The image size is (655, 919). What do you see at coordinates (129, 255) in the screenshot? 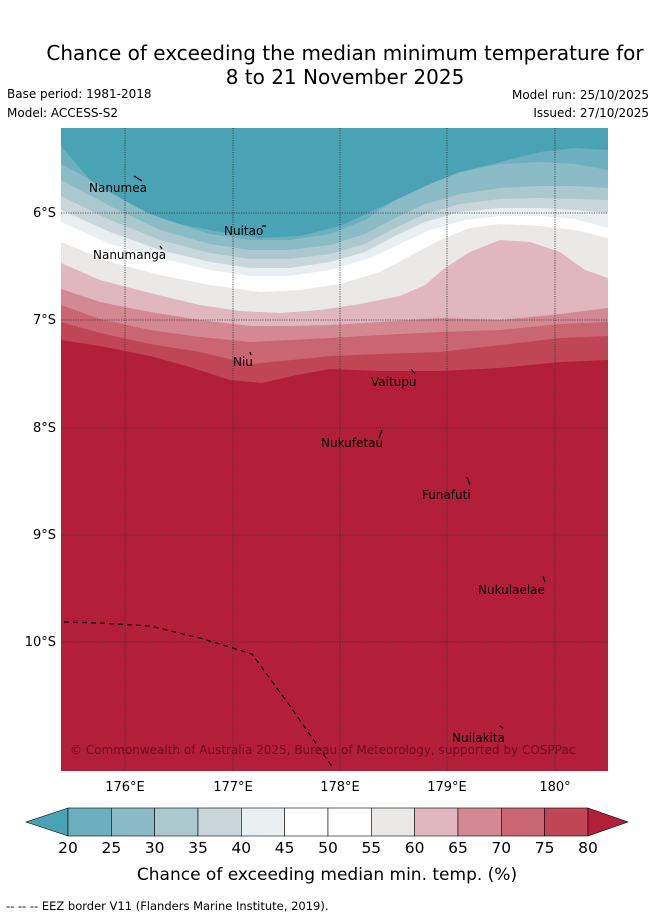
I see `place-label-nanumanga: Nanumanga` at bounding box center [129, 255].